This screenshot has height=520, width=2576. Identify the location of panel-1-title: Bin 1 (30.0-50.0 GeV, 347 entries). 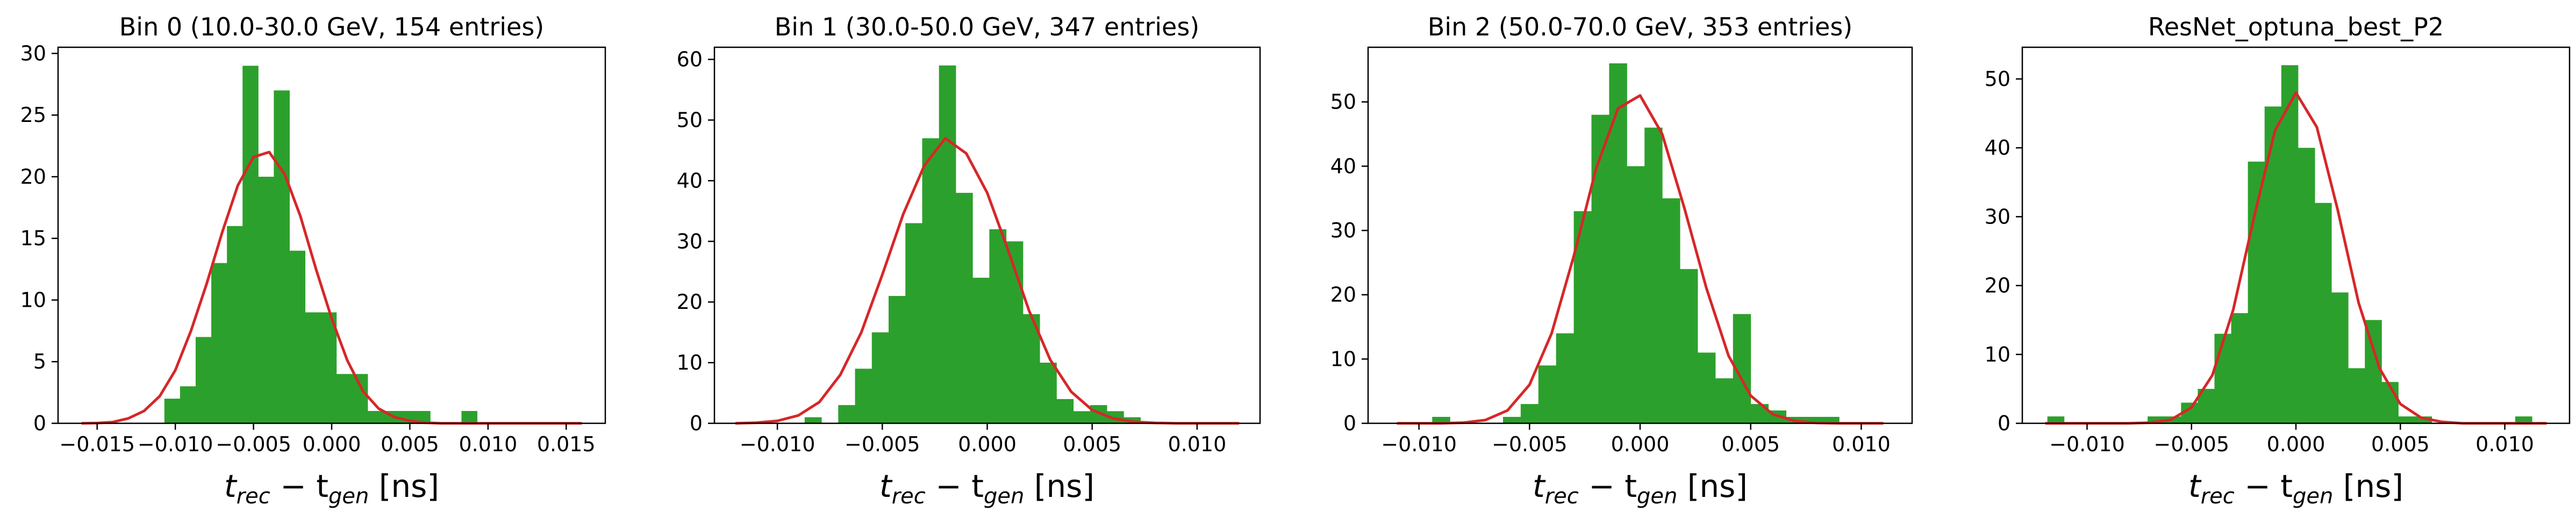
(987, 26).